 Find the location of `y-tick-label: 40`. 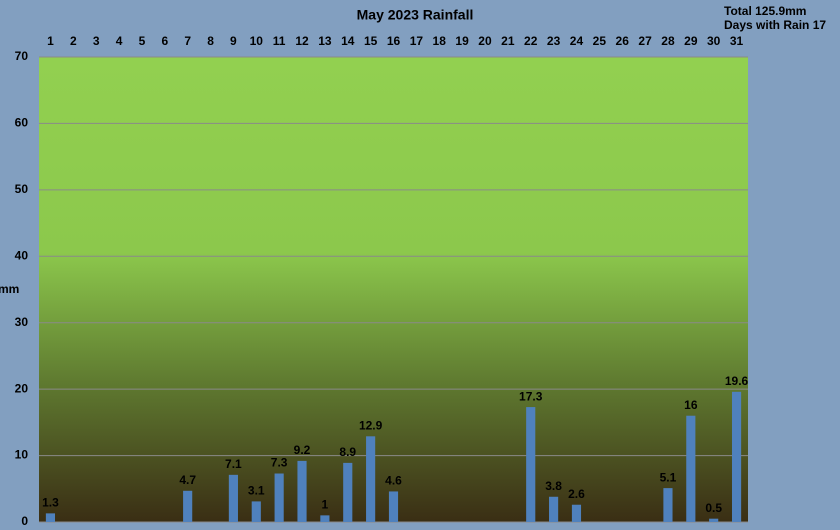

y-tick-label: 40 is located at coordinates (22, 255).